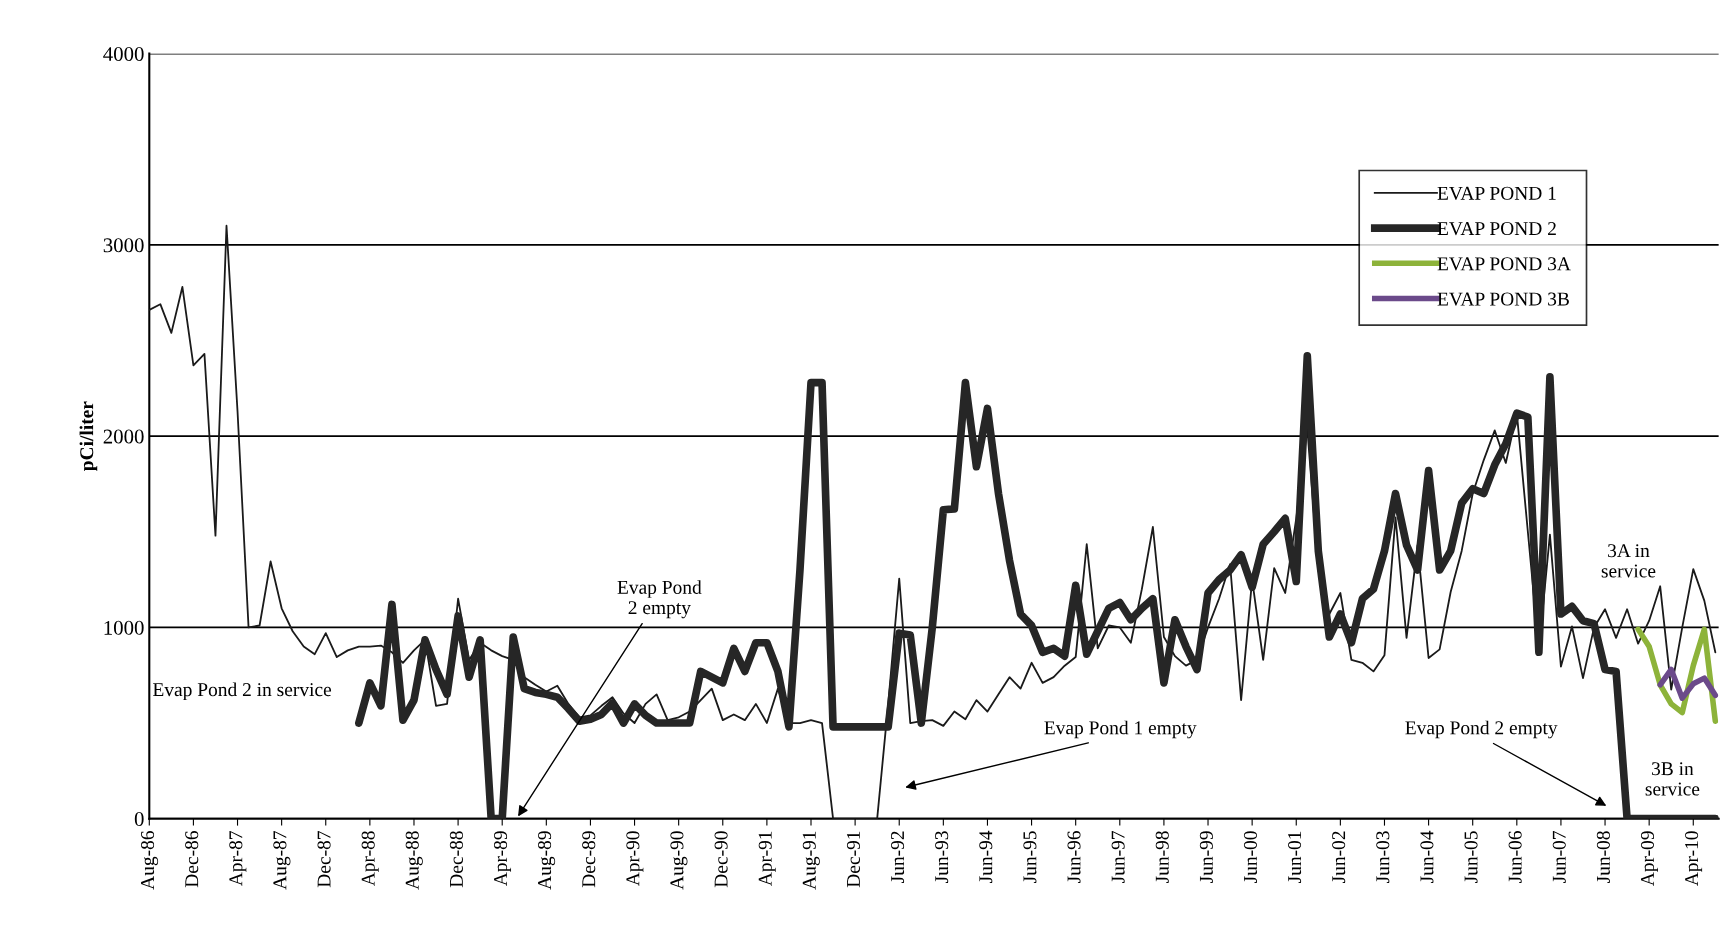 This screenshot has width=1736, height=941. I want to click on x-tick-label: Apr-89, so click(502, 859).